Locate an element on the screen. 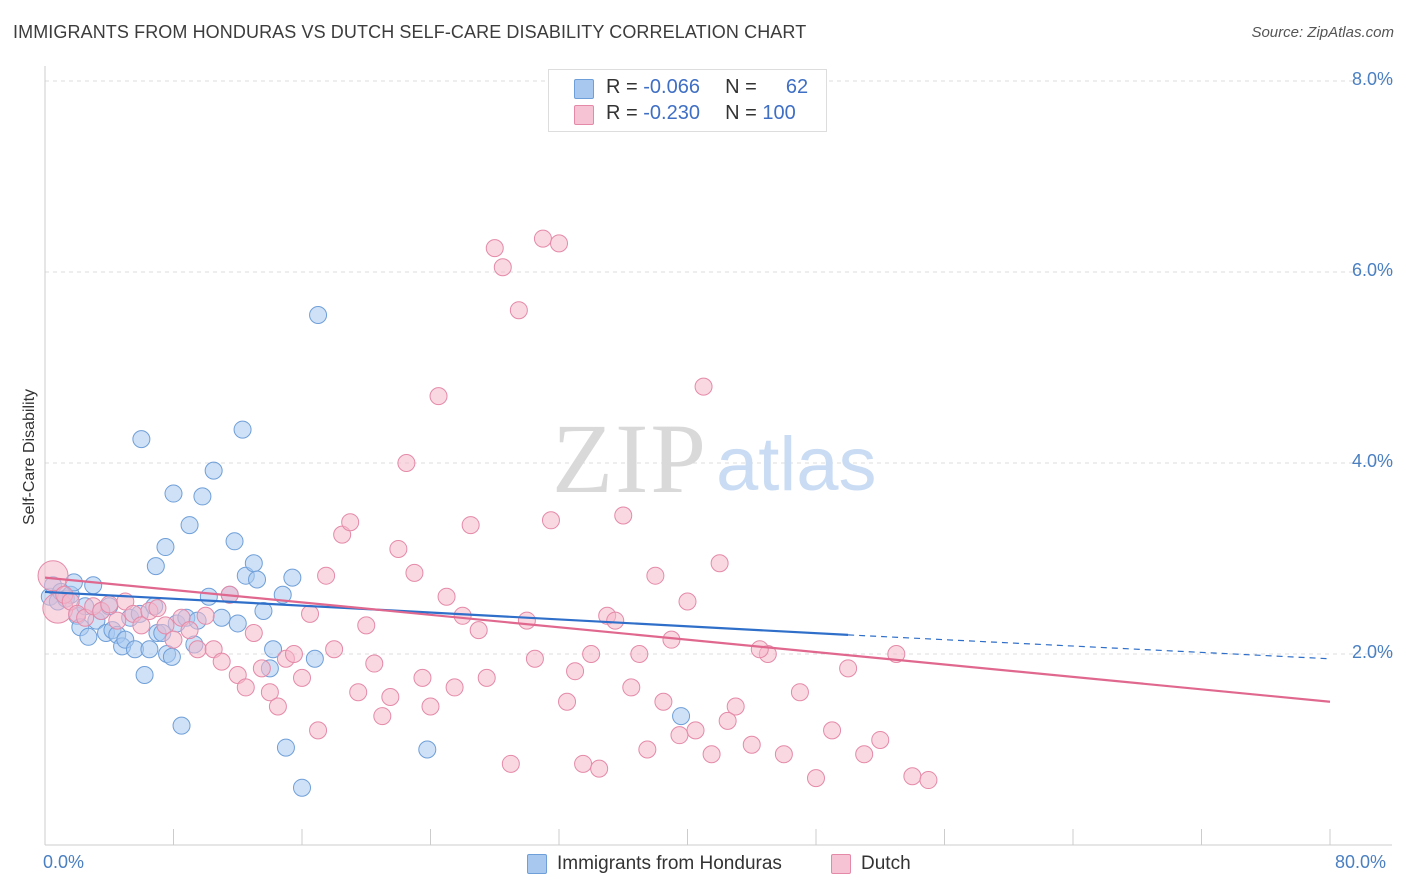 The height and width of the screenshot is (892, 1406). legend-r-value: -0.066 is located at coordinates (671, 87).